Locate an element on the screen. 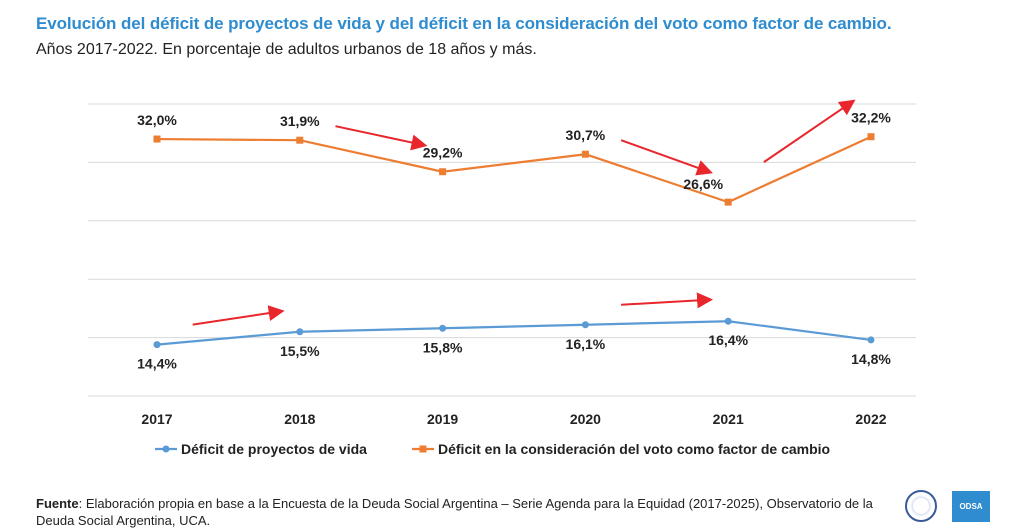 The height and width of the screenshot is (529, 1024). data-point-s2-2017 is located at coordinates (157, 139).